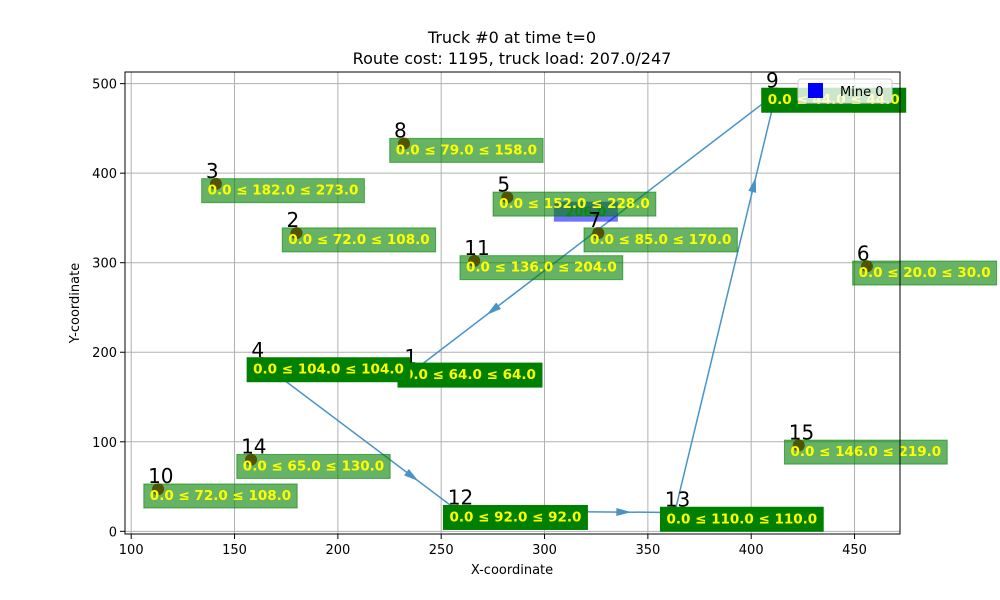 Image resolution: width=1000 pixels, height=600 pixels. What do you see at coordinates (861, 92) in the screenshot?
I see `legend-label-mine: Mine 0` at bounding box center [861, 92].